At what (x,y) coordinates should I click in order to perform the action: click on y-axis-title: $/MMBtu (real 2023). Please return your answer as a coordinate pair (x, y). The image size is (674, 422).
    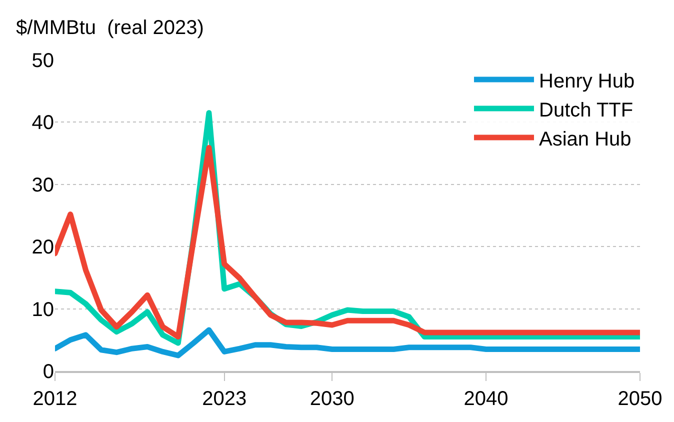
    Looking at the image, I should click on (110, 28).